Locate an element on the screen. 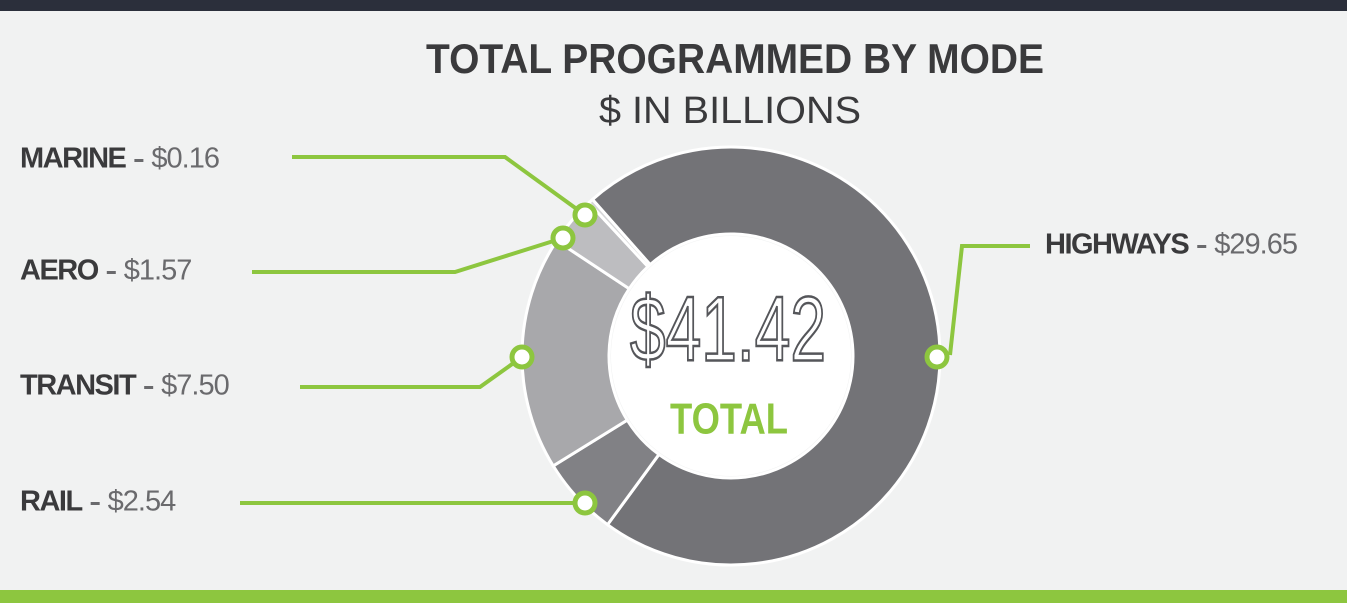 The height and width of the screenshot is (603, 1347). donut-segment is located at coordinates (619, 233).